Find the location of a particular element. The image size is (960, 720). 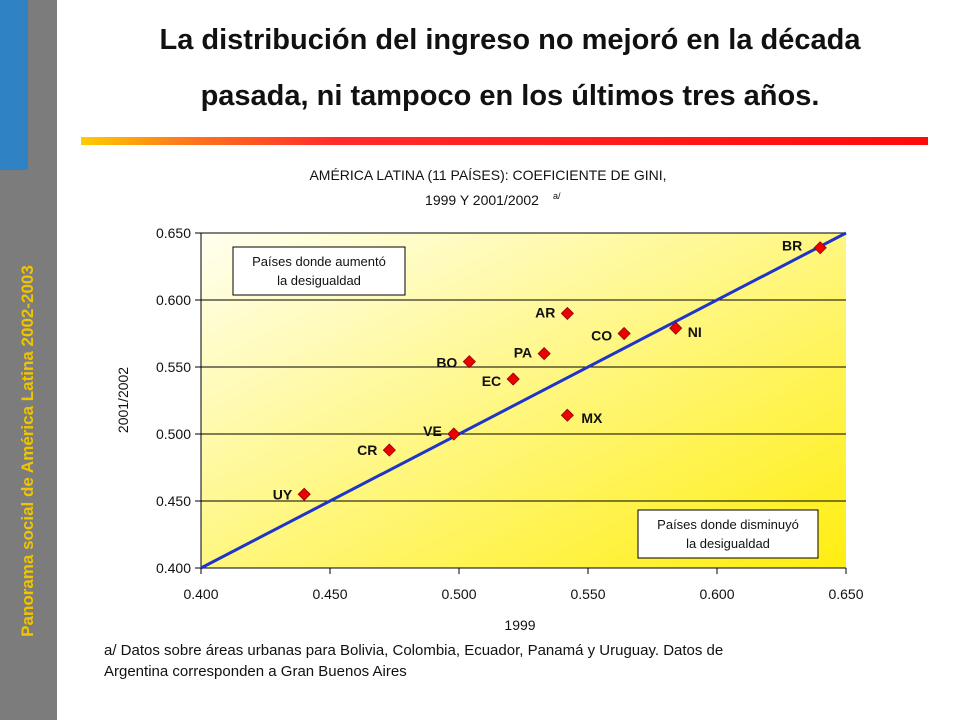

annotation-decrease-line-2: la desigualdad is located at coordinates (728, 543).